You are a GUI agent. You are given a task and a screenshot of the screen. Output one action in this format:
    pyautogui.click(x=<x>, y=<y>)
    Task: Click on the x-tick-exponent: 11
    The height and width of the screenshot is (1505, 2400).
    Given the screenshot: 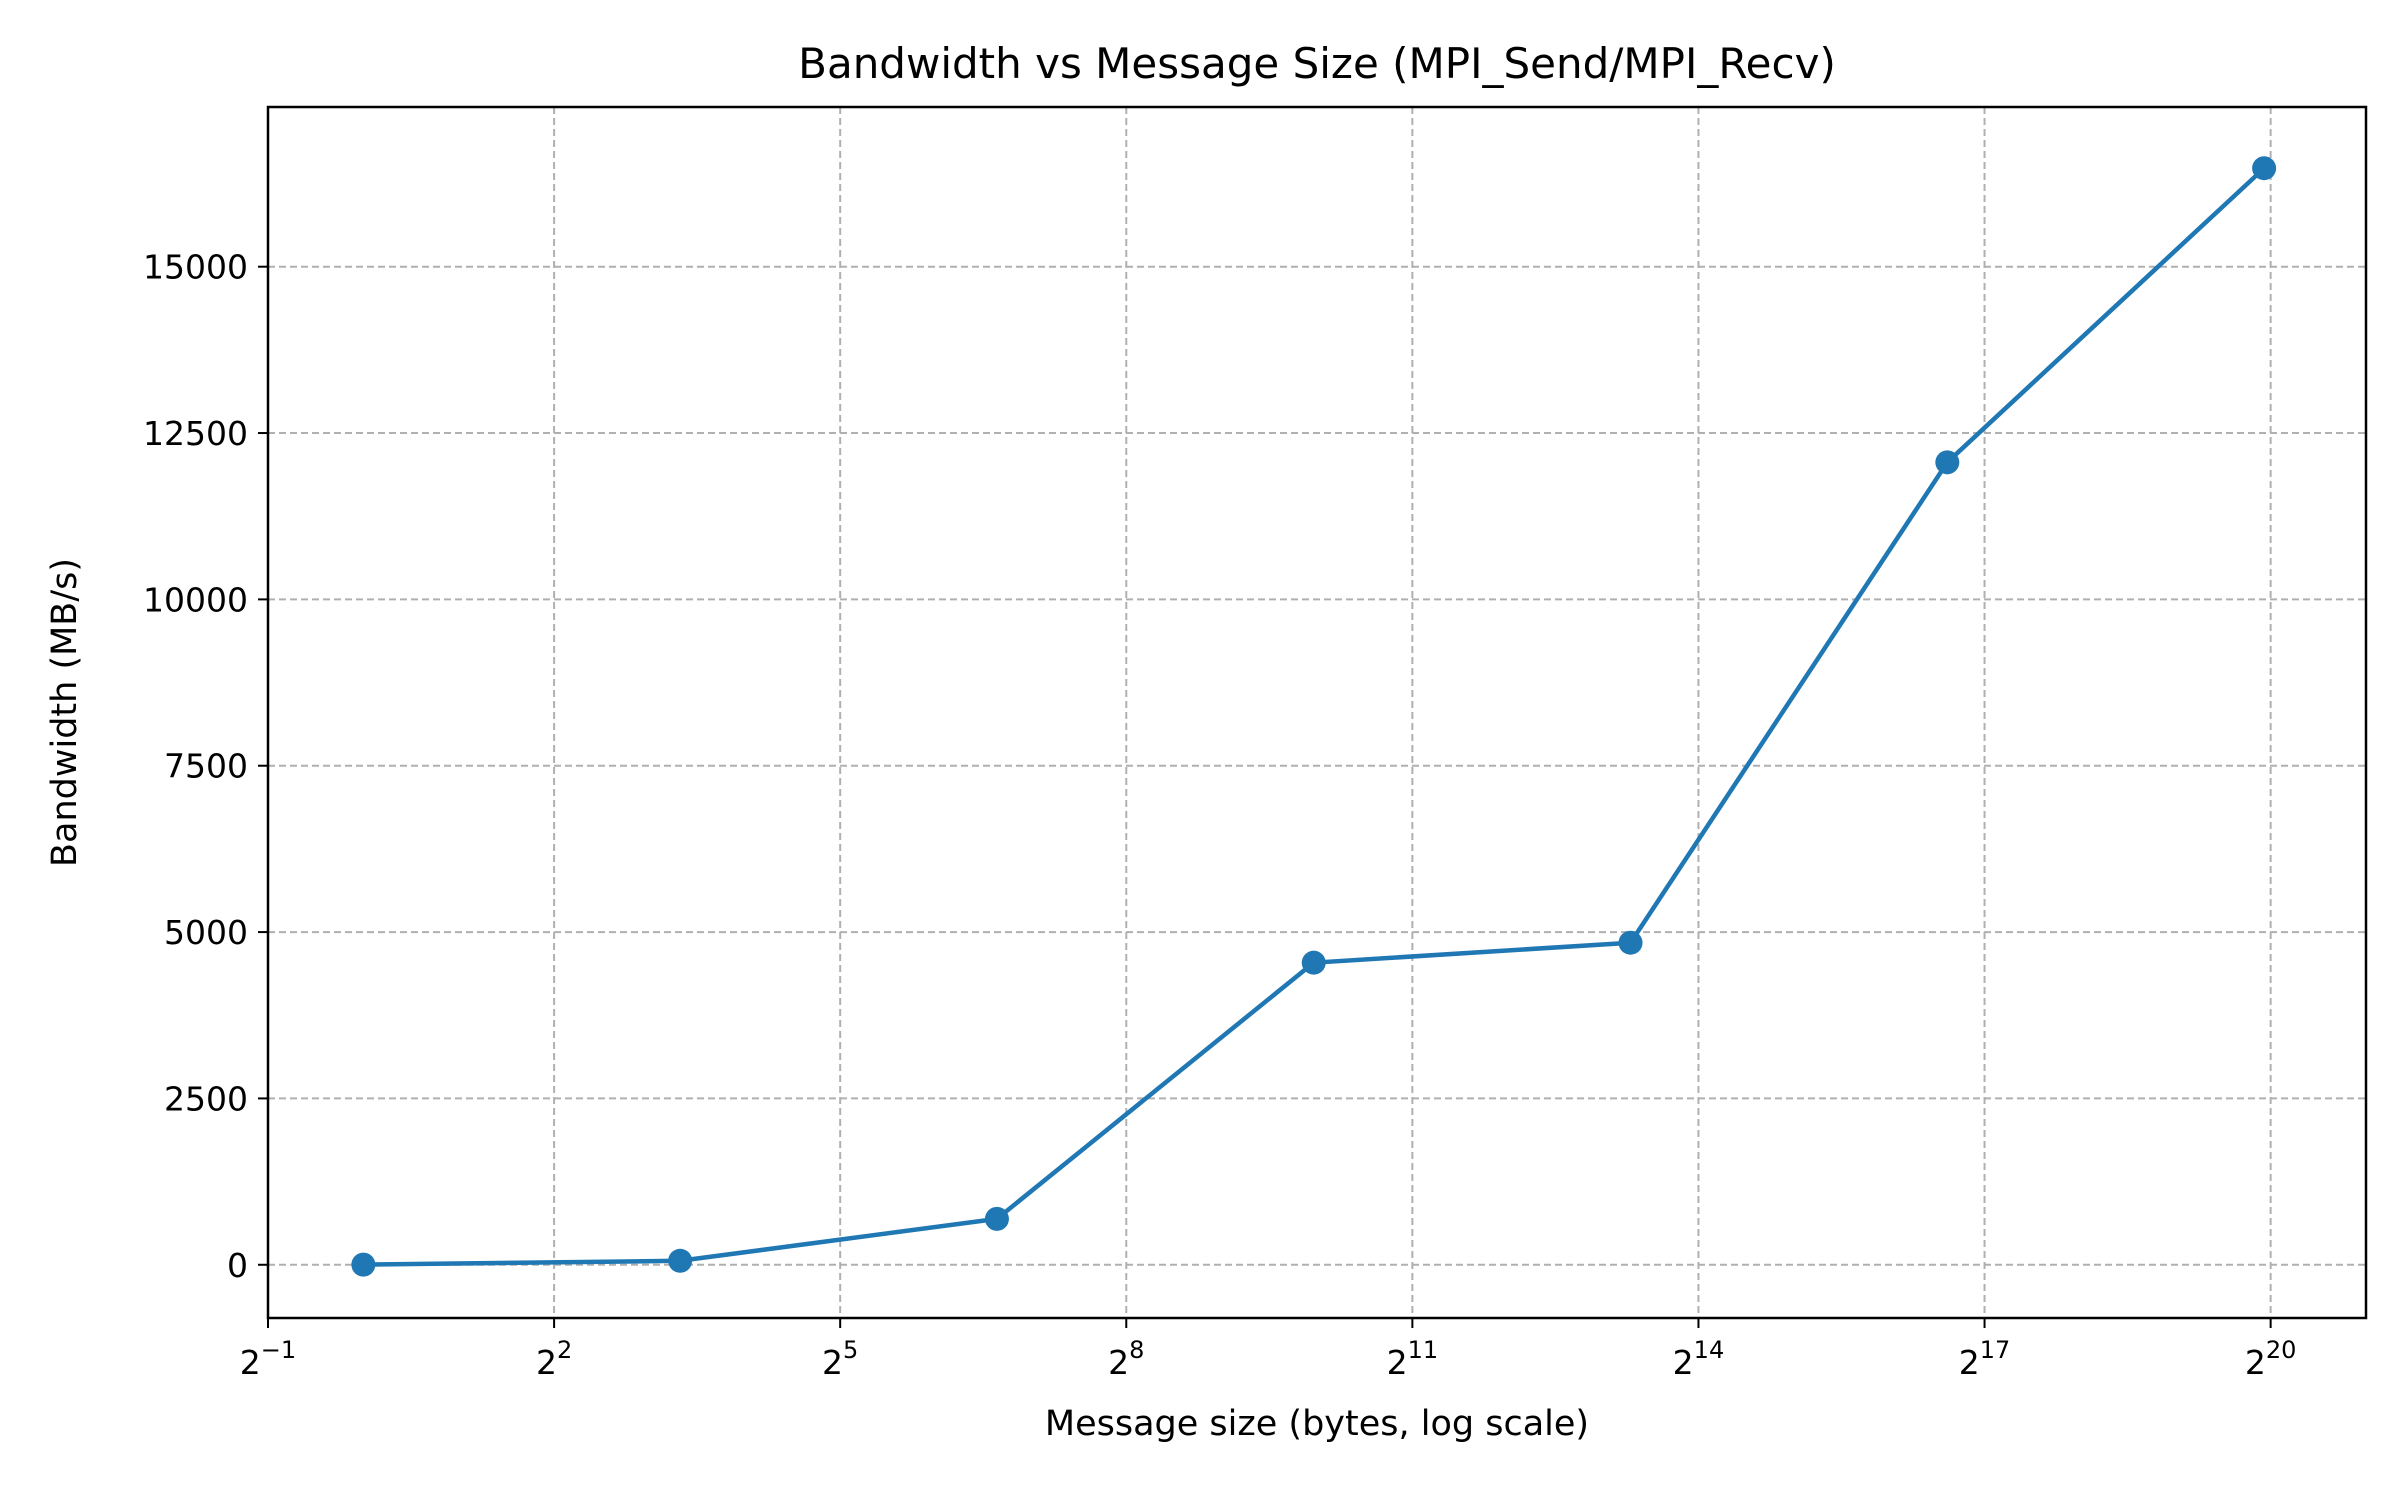 What is the action you would take?
    pyautogui.click(x=1423, y=1350)
    